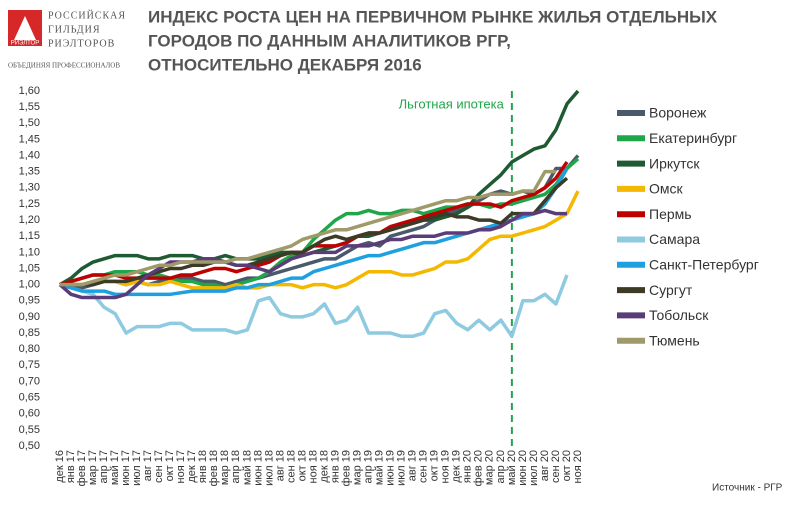 The height and width of the screenshot is (507, 796). What do you see at coordinates (87, 15) in the screenshot?
I see `logo-text: РОССИЙСКАЯ` at bounding box center [87, 15].